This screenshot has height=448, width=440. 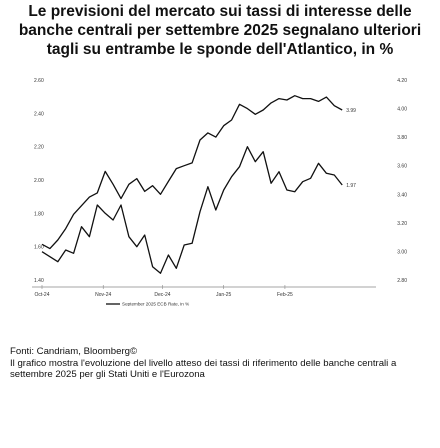 I want to click on x-axis: Oct-24 Nov-24 Dec-24 Jan-25 Feb-25, so click(x=163, y=291).